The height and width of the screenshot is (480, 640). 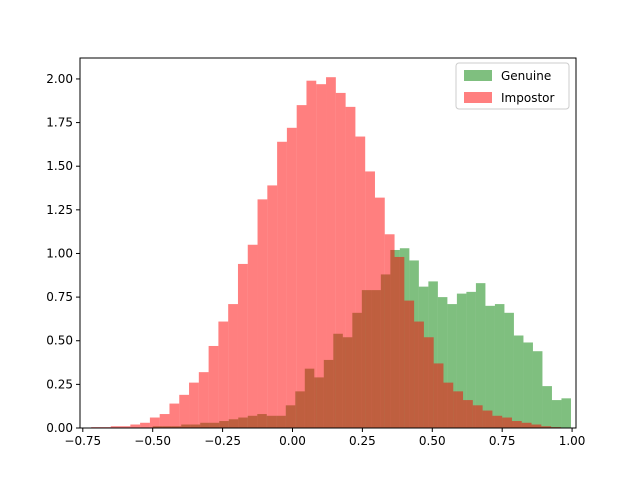 What do you see at coordinates (59, 166) in the screenshot?
I see `y-tick-label: 1.50` at bounding box center [59, 166].